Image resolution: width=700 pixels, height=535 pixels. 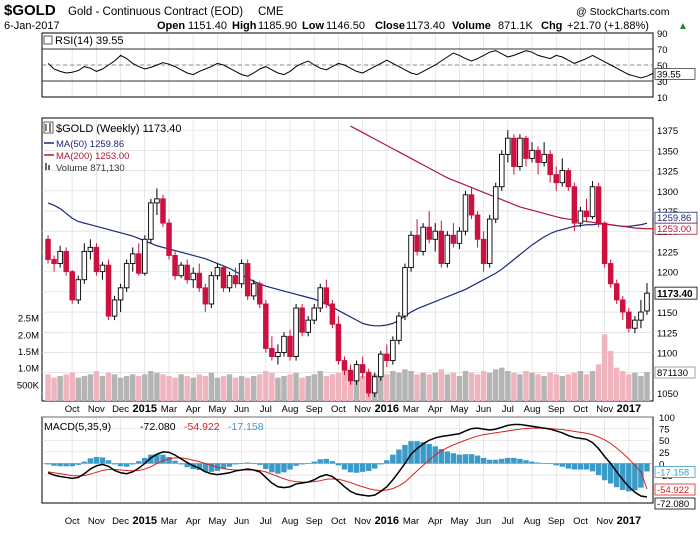 I want to click on macd-signal-last-value: -54.922, so click(x=673, y=490).